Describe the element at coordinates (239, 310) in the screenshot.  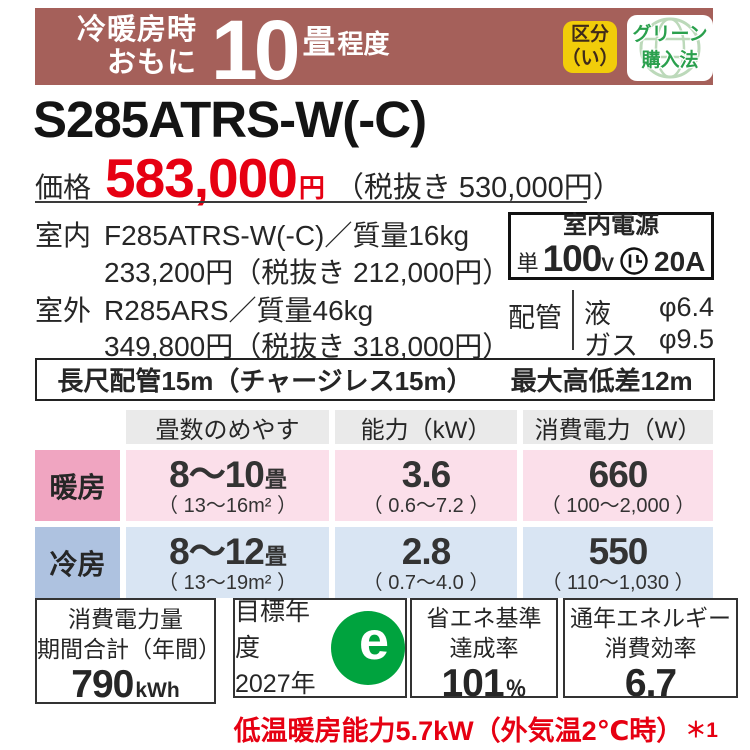
I see `outdoor-unit-model: R285ARS／質量46kg` at that location.